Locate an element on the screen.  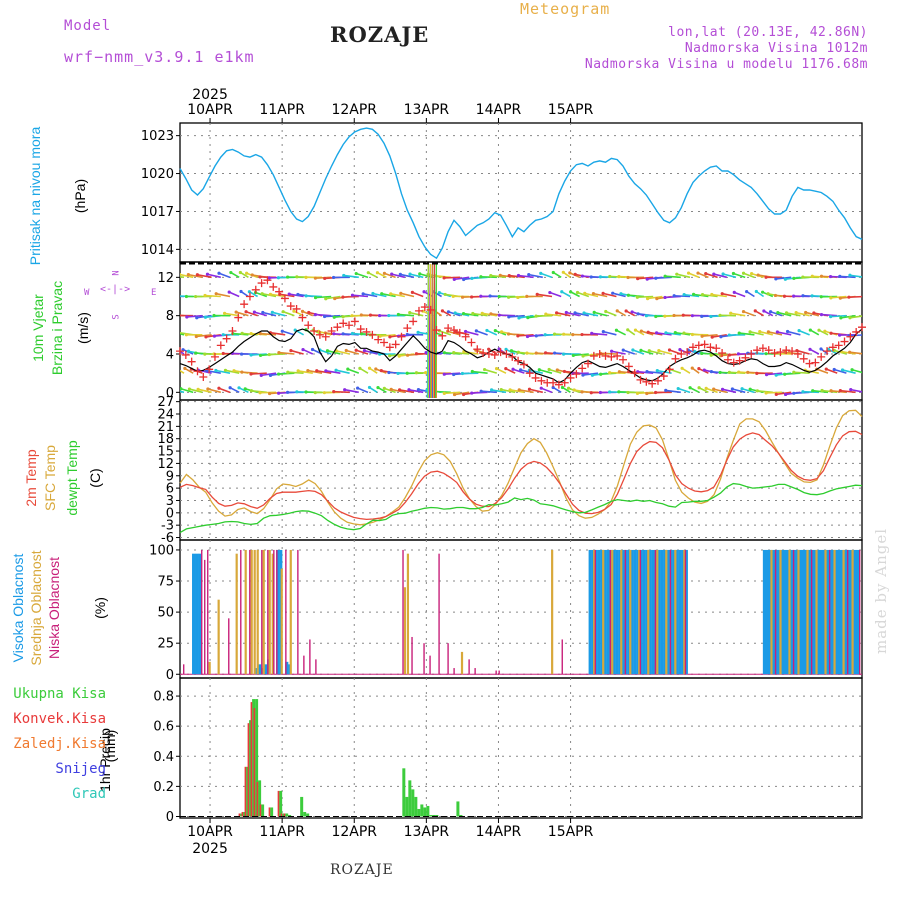
bottom-date-label: 13APR is located at coordinates (427, 832).